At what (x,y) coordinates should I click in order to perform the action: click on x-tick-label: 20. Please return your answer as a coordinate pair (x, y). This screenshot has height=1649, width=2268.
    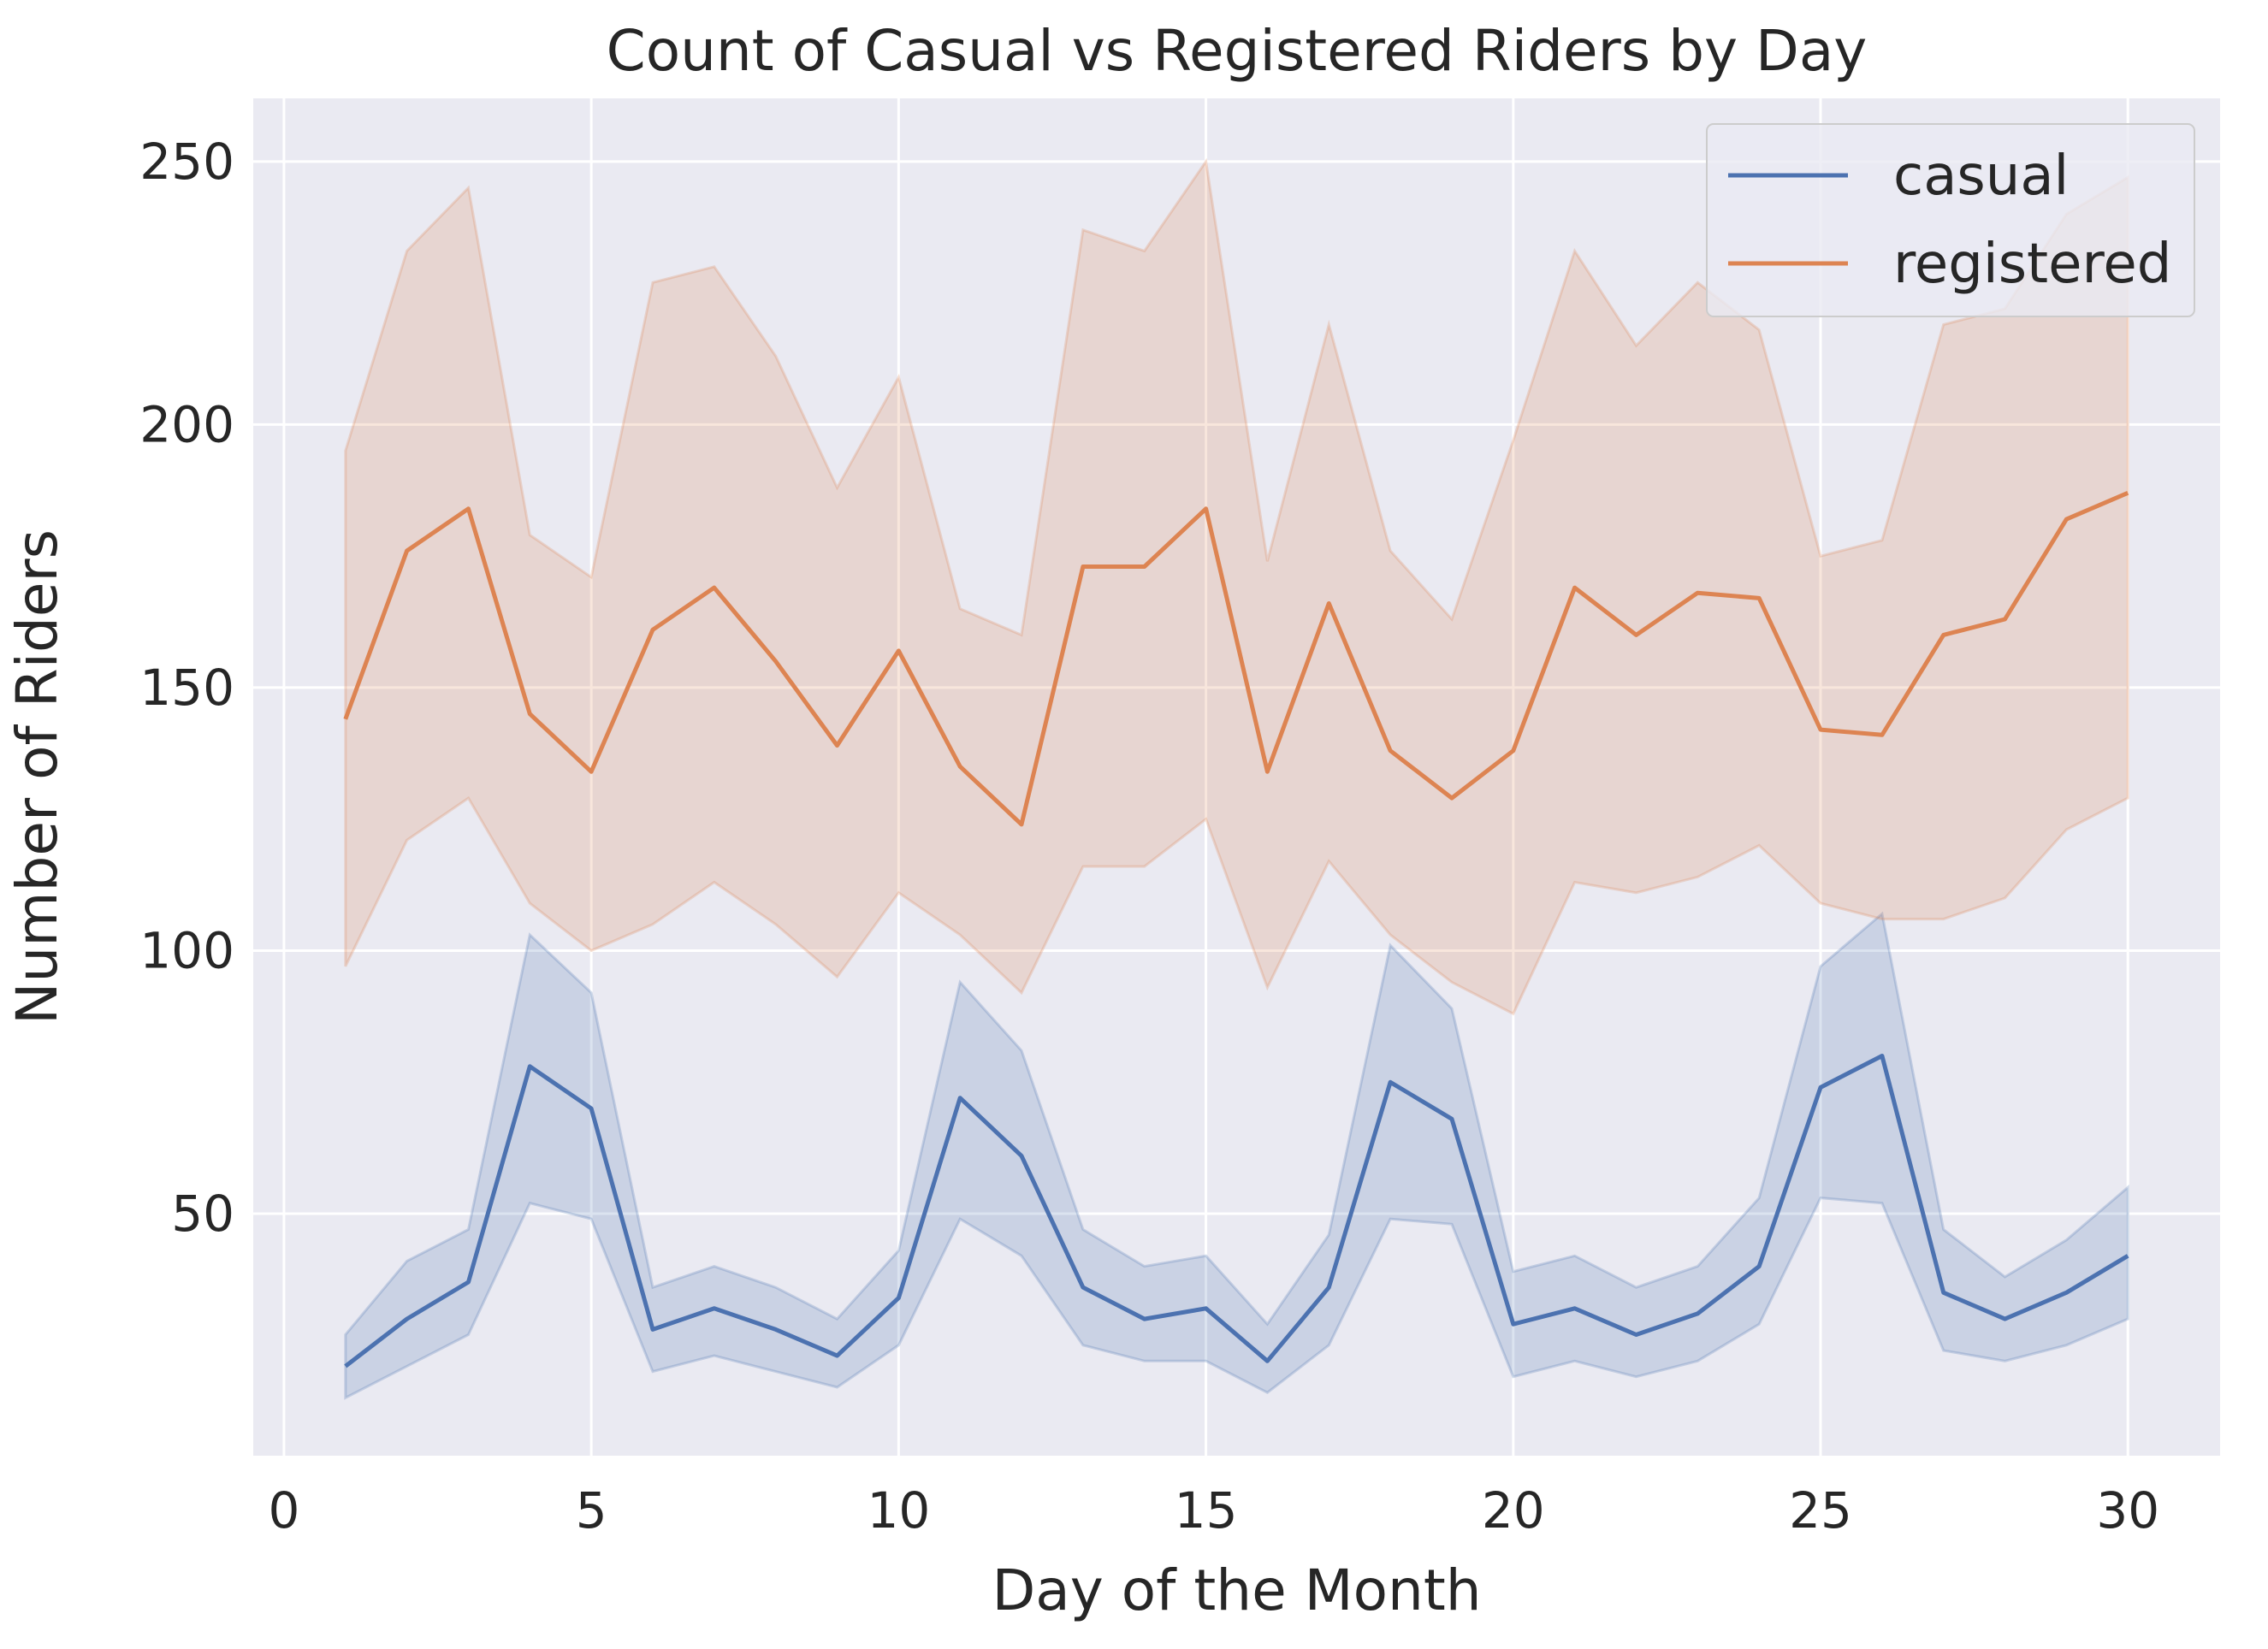
    Looking at the image, I should click on (1513, 1510).